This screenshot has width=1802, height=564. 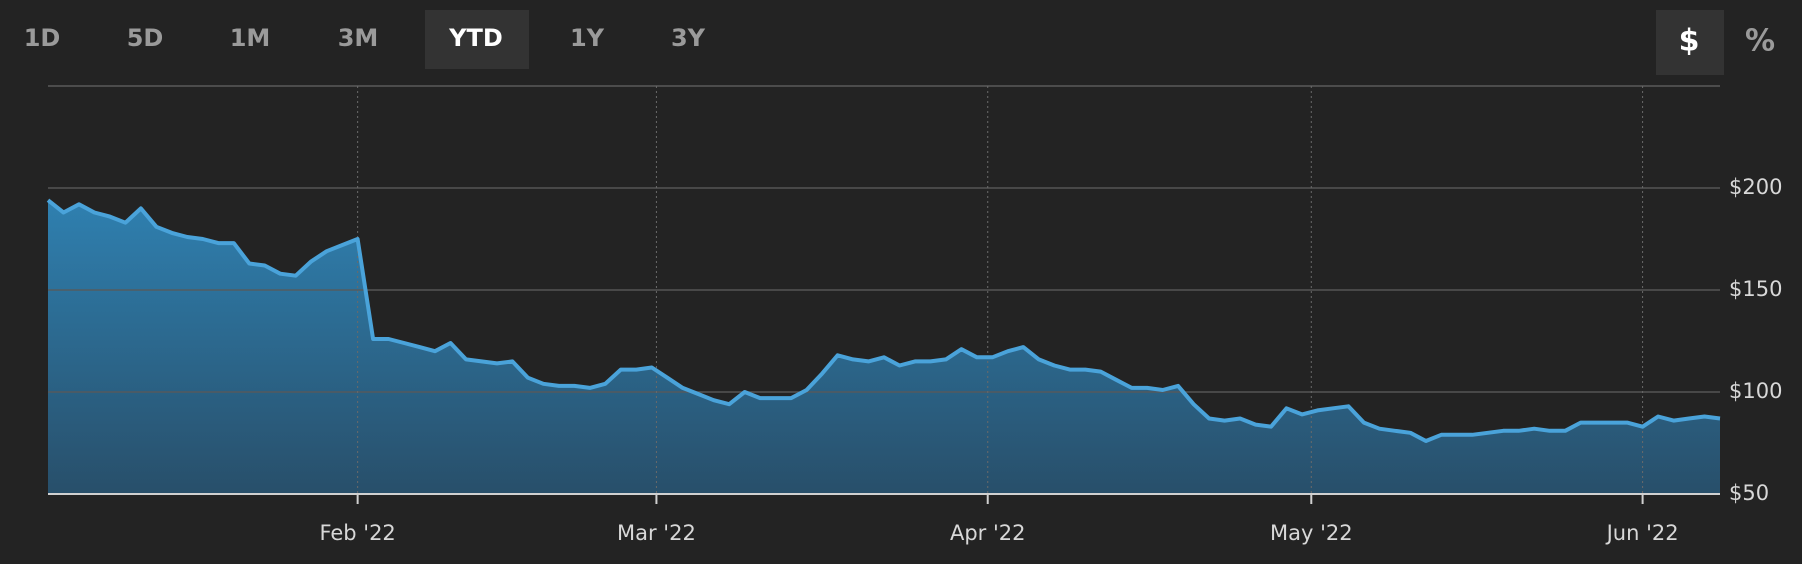 What do you see at coordinates (988, 533) in the screenshot?
I see `x-tick-label: Apr '22` at bounding box center [988, 533].